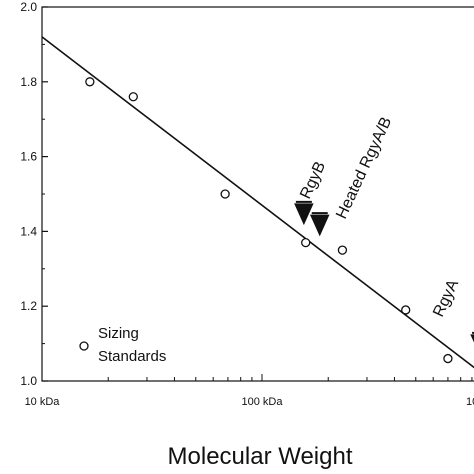  Describe the element at coordinates (263, 402) in the screenshot. I see `x-tick-label: 100 kDa` at that location.